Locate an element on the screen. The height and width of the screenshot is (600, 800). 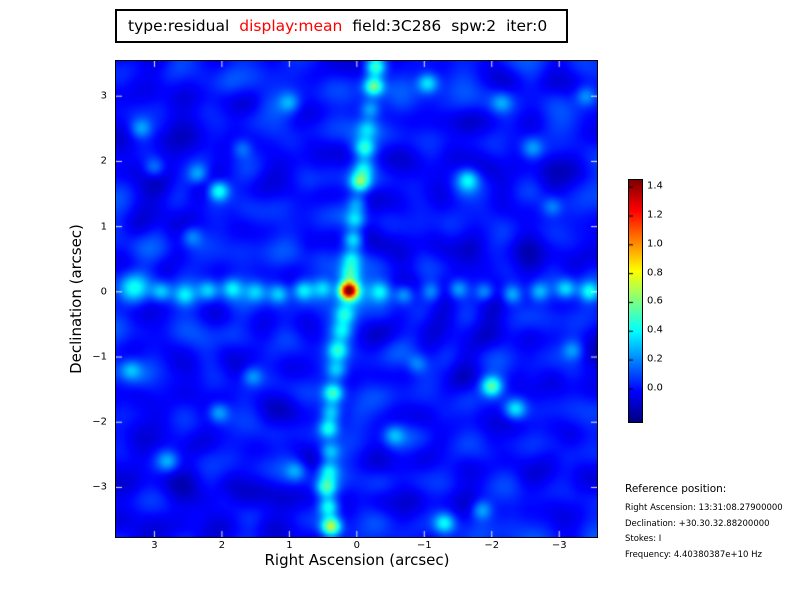
colorbar-tick-label: 1.0 is located at coordinates (655, 244).